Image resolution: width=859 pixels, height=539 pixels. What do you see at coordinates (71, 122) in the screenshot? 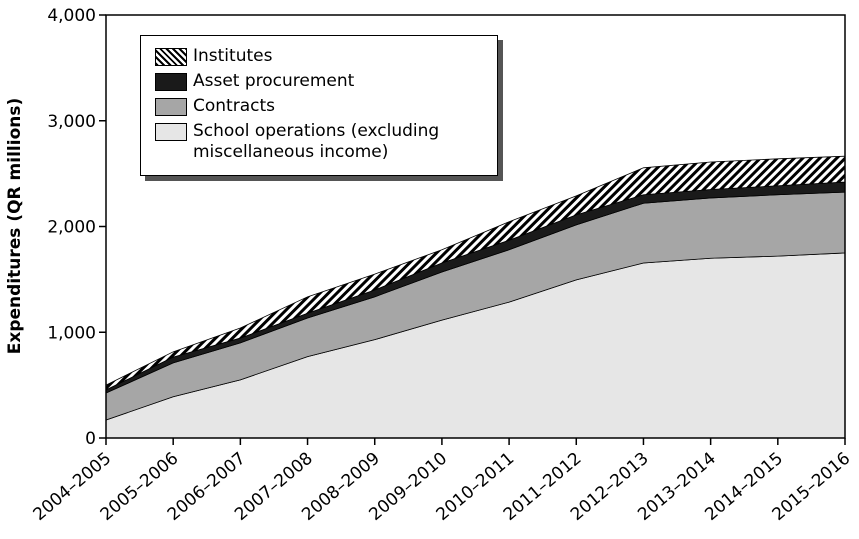
I see `y-tick-label: 3,000` at bounding box center [71, 122].